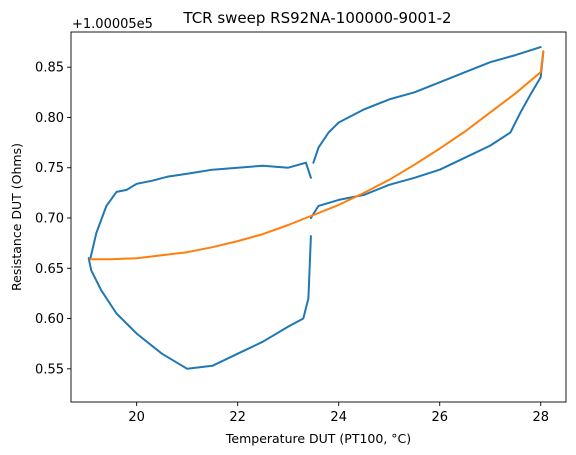 The width and height of the screenshot is (576, 455). Describe the element at coordinates (49, 219) in the screenshot. I see `y-tick-label: 0.70` at that location.